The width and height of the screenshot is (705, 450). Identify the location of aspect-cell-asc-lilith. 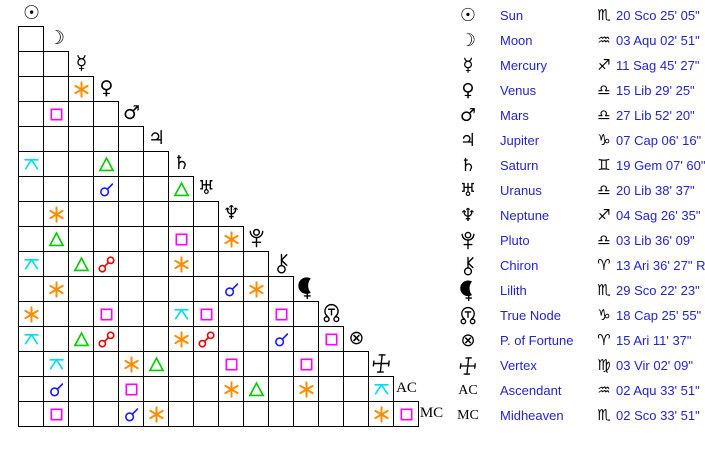
(306, 389).